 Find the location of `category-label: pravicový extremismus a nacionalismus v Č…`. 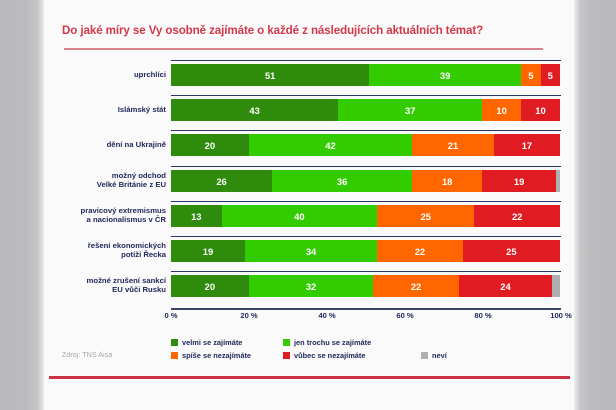

category-label: pravicový extremismus a nacionalismus v Č… is located at coordinates (101, 215).